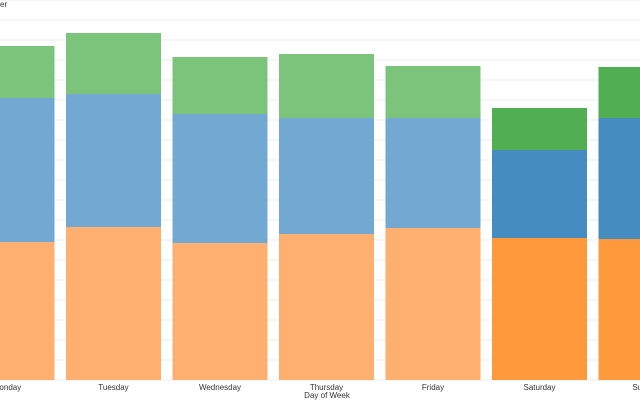 The image size is (640, 400). What do you see at coordinates (326, 387) in the screenshot?
I see `x-tick-label: Thursday` at bounding box center [326, 387].